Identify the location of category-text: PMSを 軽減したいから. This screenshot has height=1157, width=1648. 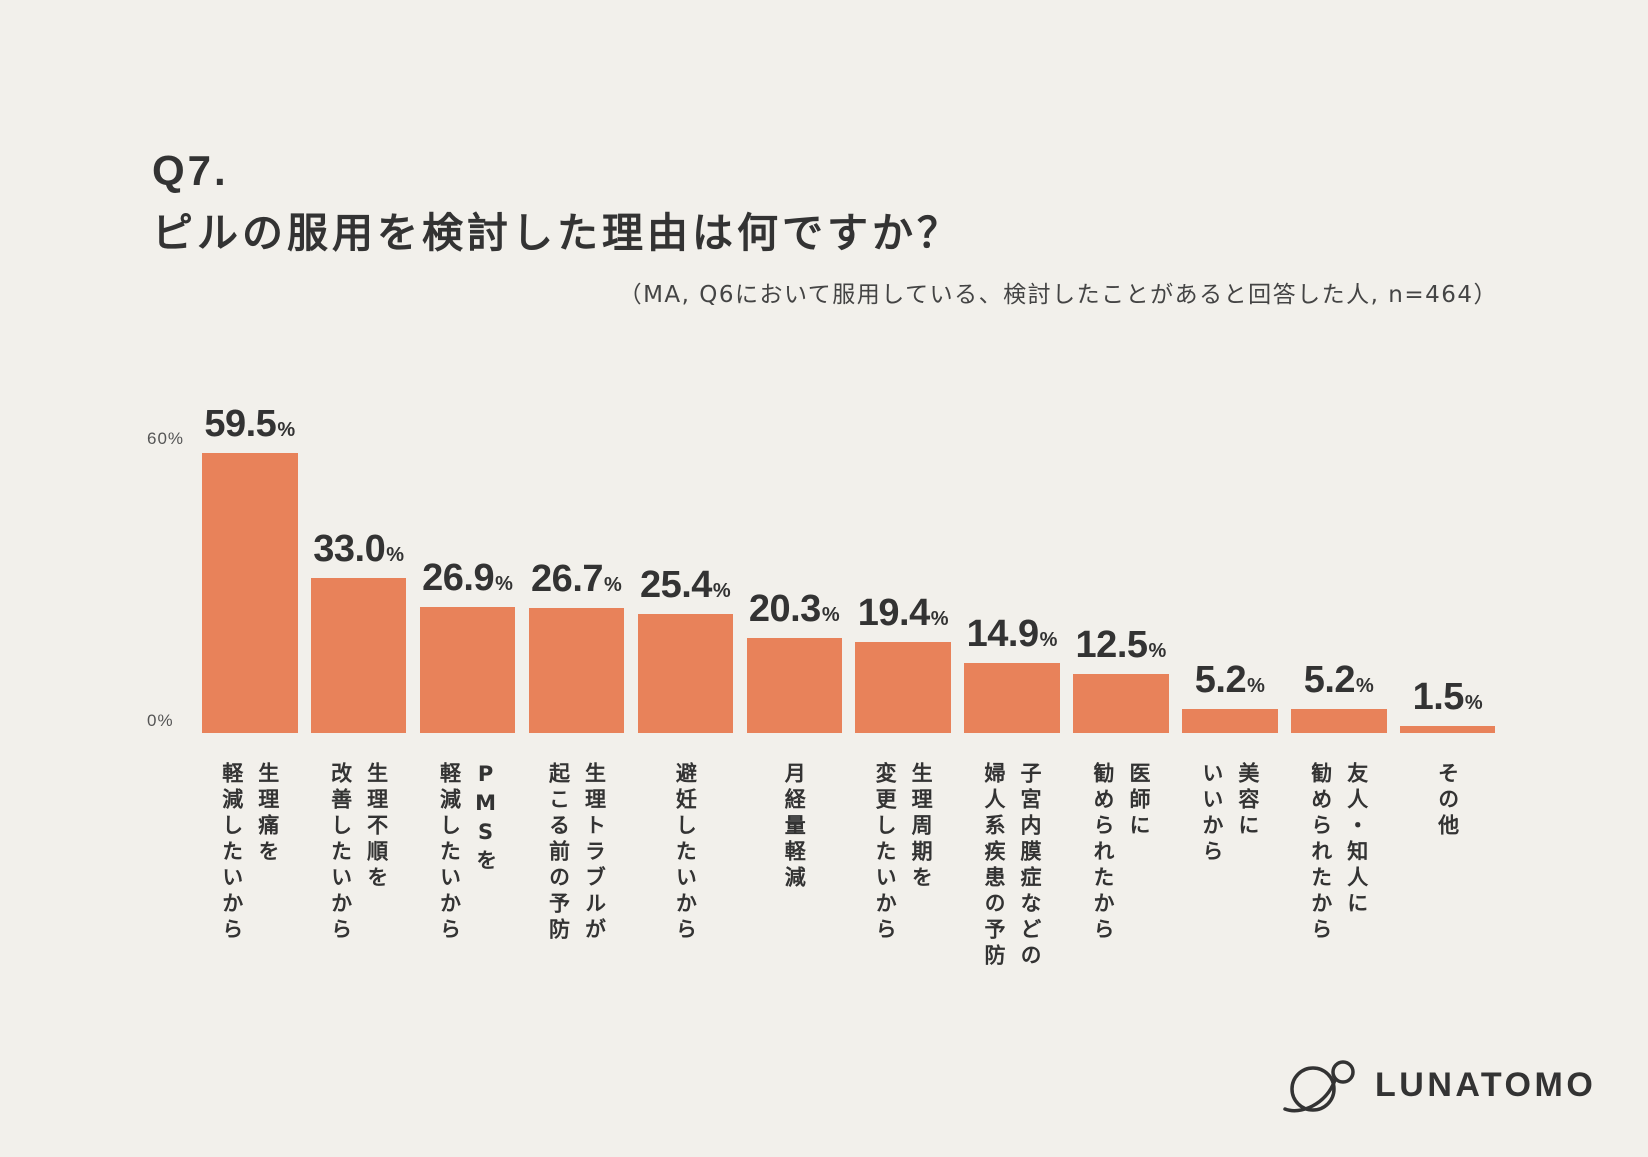
(468, 853).